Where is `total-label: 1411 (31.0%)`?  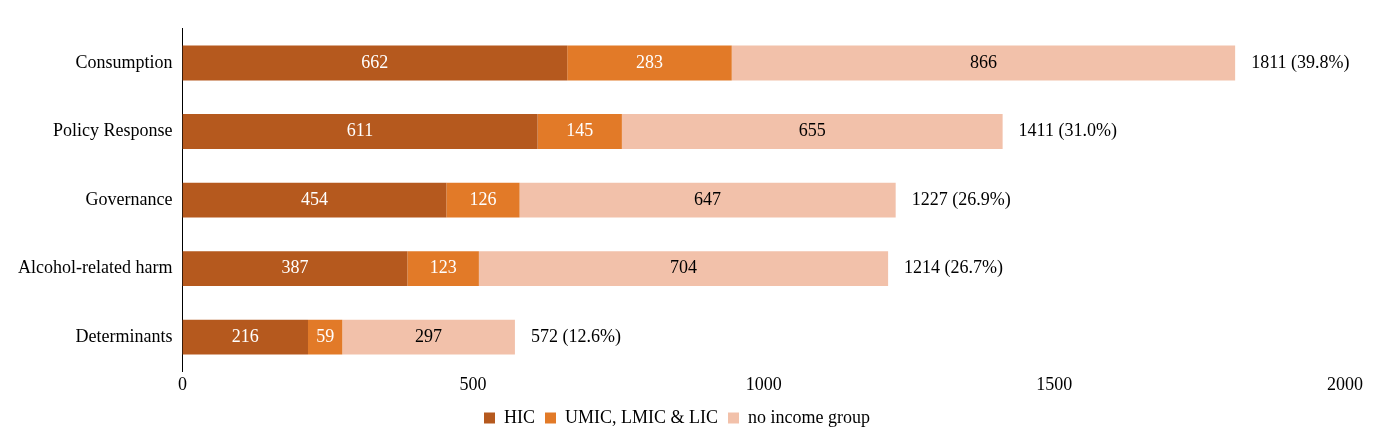
total-label: 1411 (31.0%) is located at coordinates (1067, 131).